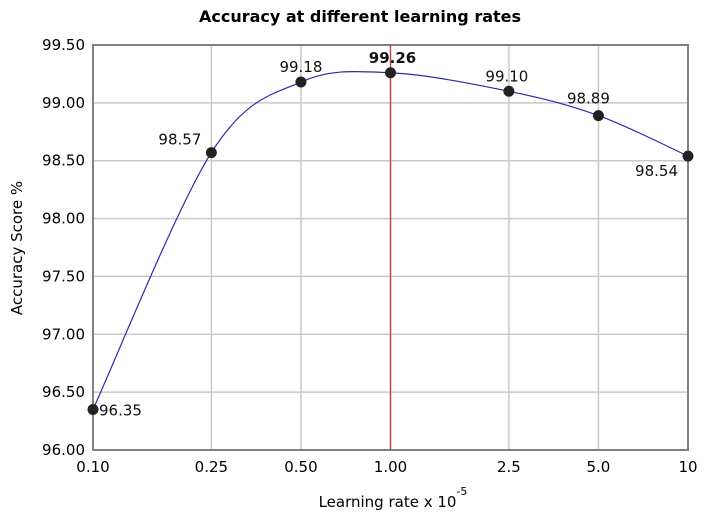  I want to click on y-tick-label: 97.50, so click(63, 276).